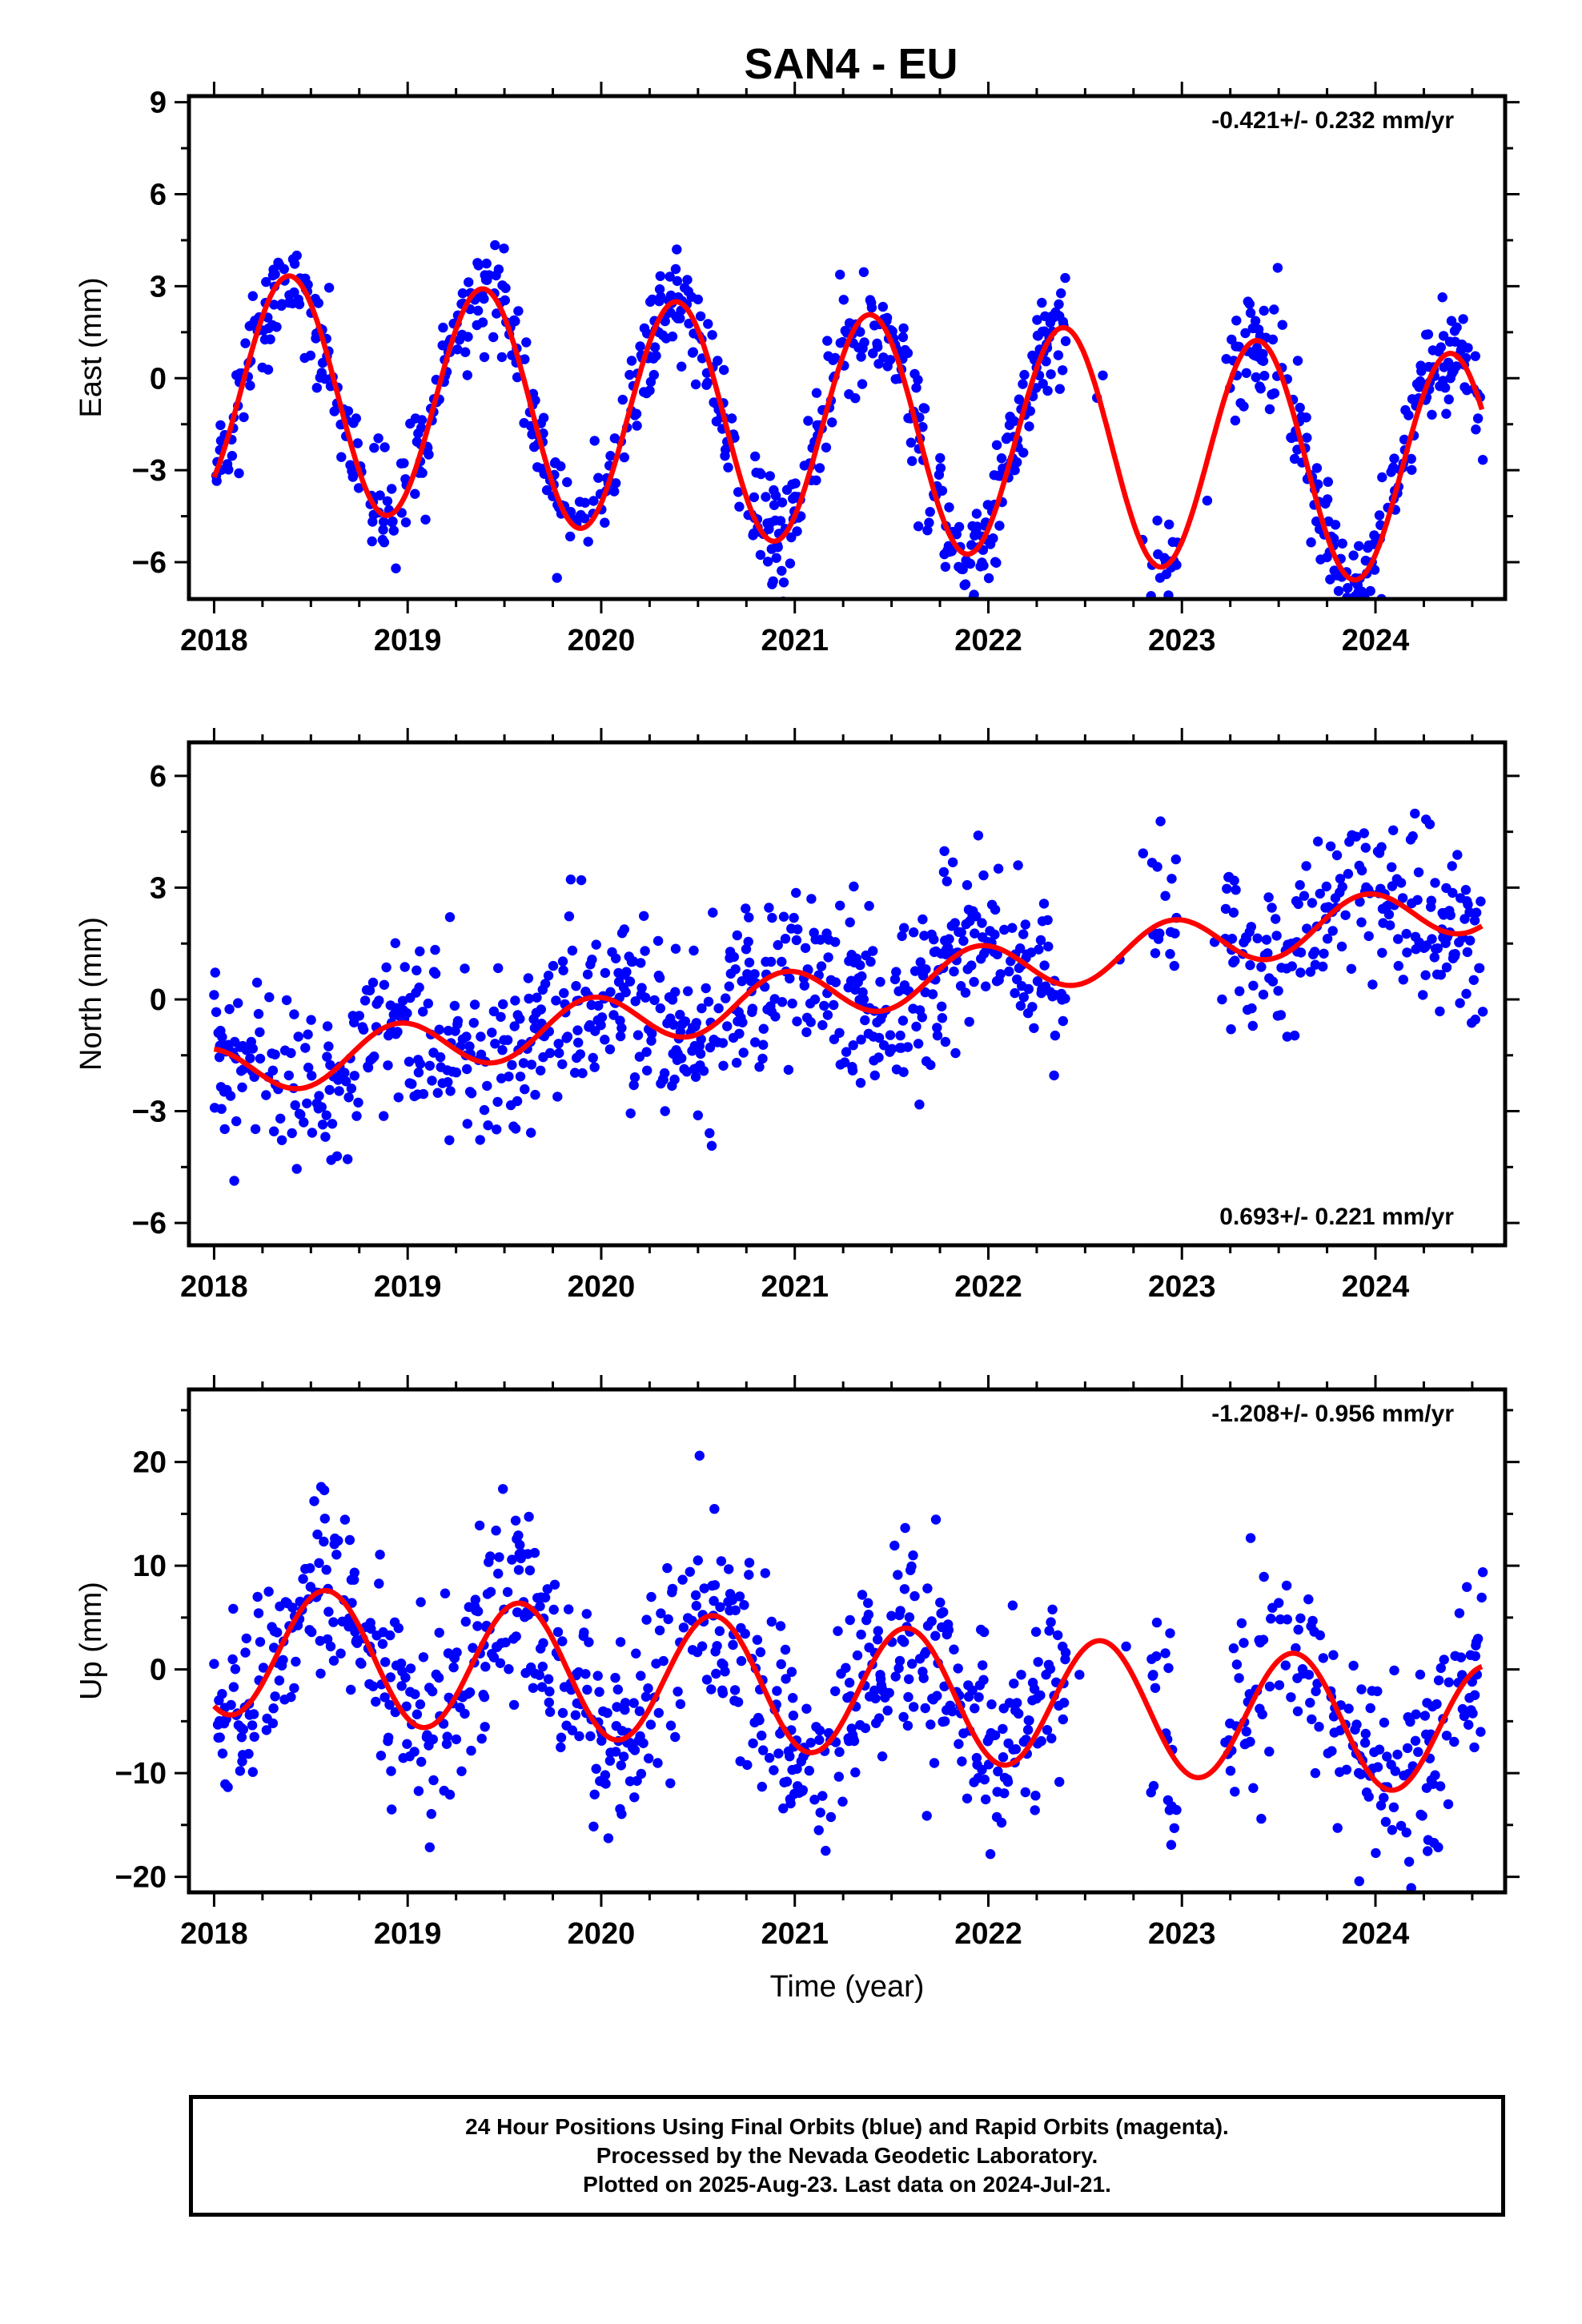 The width and height of the screenshot is (1582, 2324). What do you see at coordinates (150, 1463) in the screenshot?
I see `y-tick-label: 20` at bounding box center [150, 1463].